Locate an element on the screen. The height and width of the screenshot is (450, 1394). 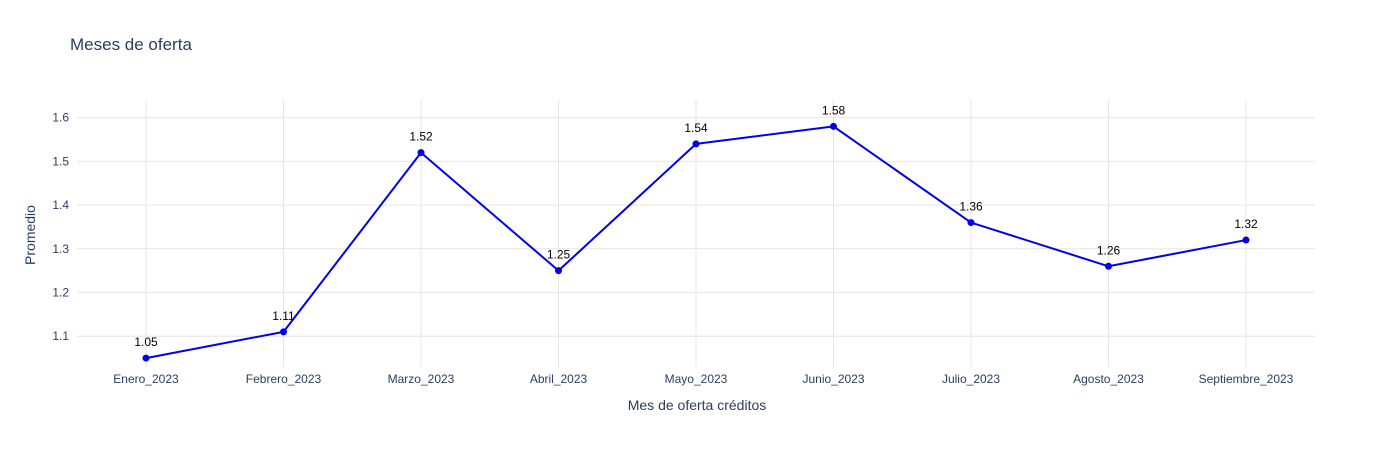
x-tick-label: Abril_2023 is located at coordinates (559, 379).